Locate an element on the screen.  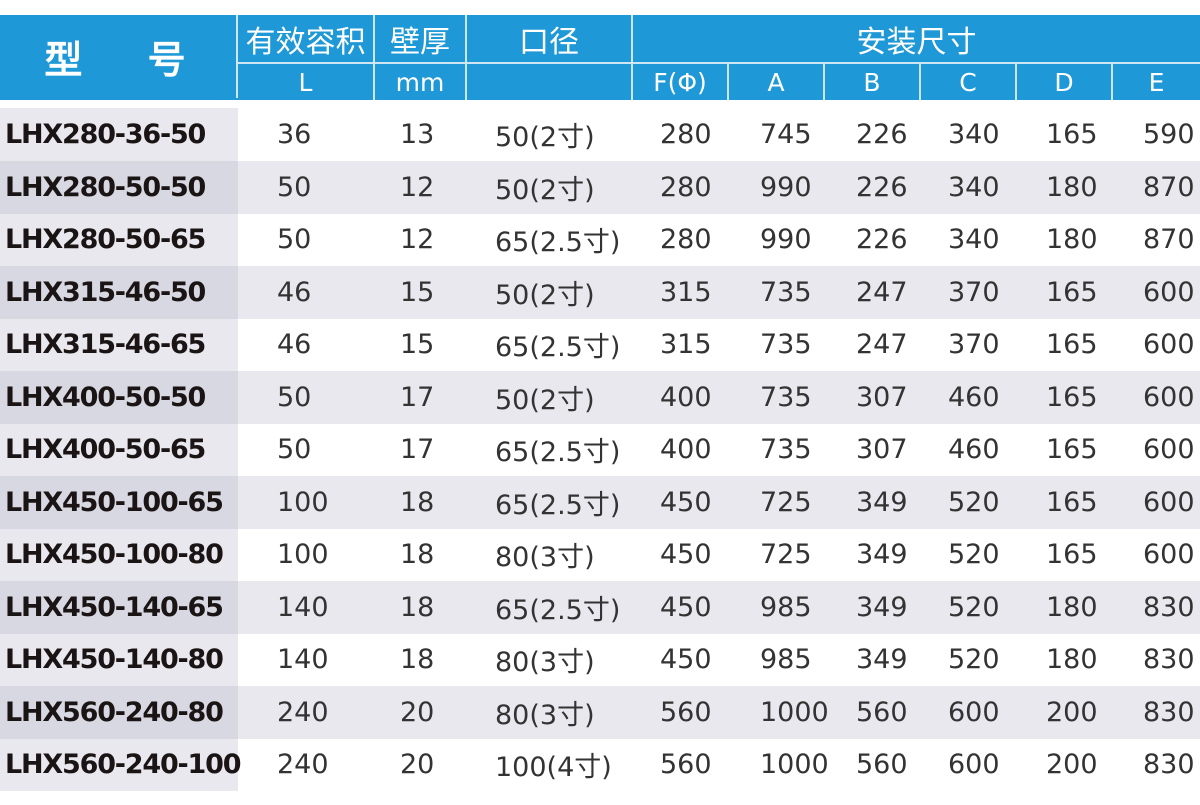
header-d: D is located at coordinates (1065, 82).